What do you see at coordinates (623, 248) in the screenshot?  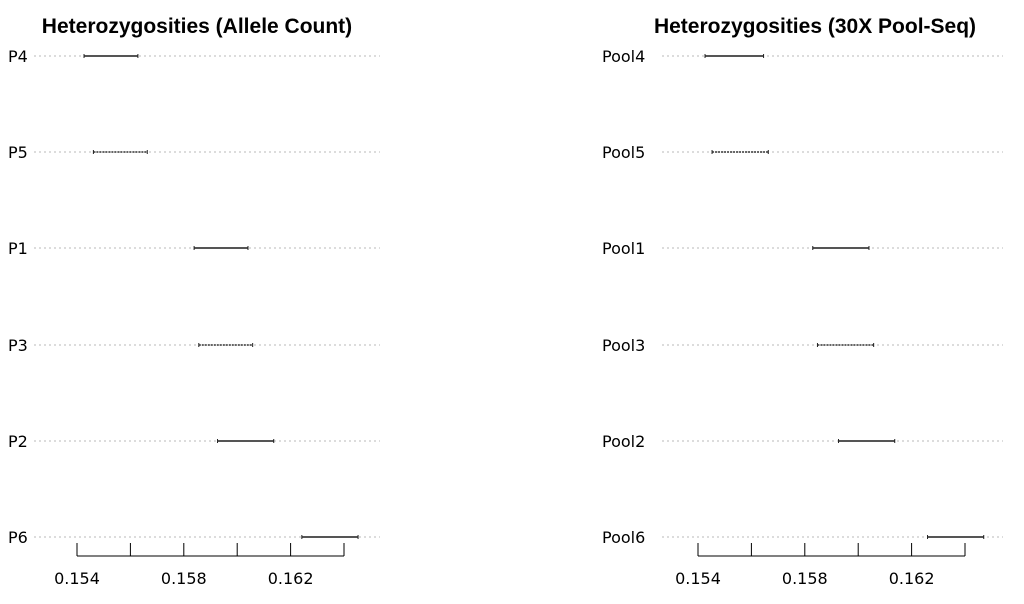 I see `row-label: Pool1` at bounding box center [623, 248].